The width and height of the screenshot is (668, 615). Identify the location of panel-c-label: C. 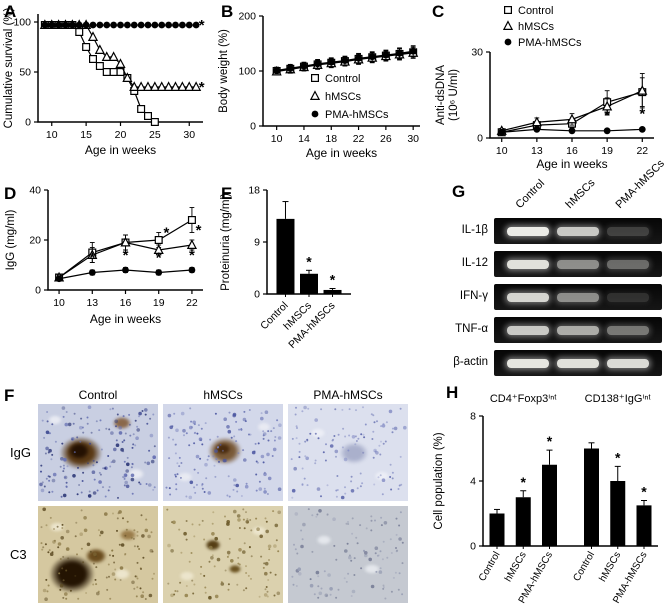
(438, 11).